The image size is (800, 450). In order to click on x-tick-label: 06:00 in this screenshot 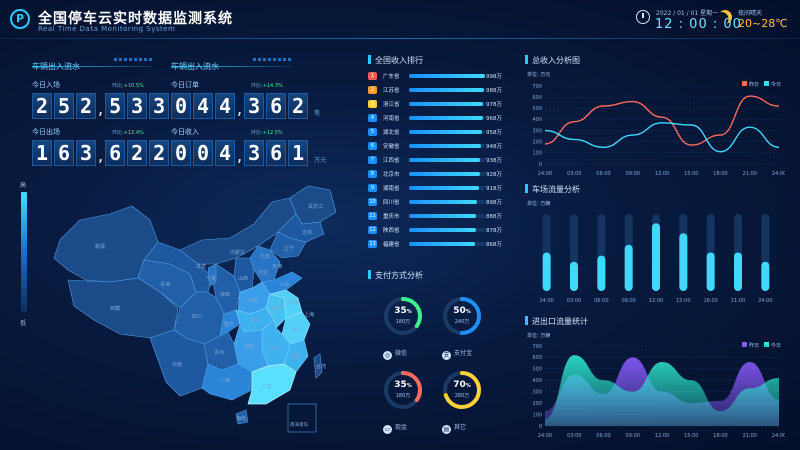, I will do `click(601, 301)`.